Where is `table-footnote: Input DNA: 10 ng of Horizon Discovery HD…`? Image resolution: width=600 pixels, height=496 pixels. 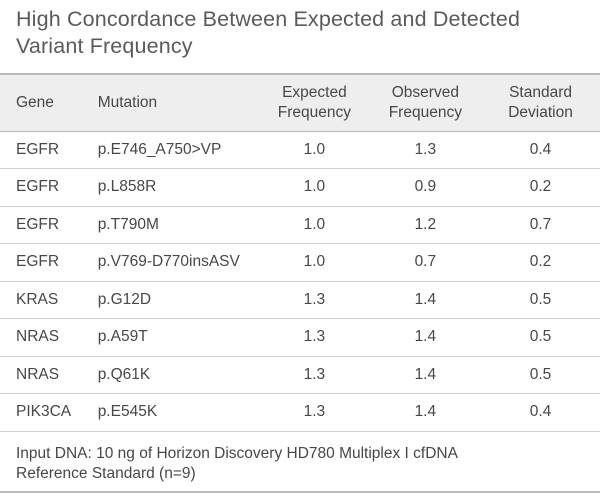 table-footnote: Input DNA: 10 ng of Horizon Discovery HD… is located at coordinates (301, 464).